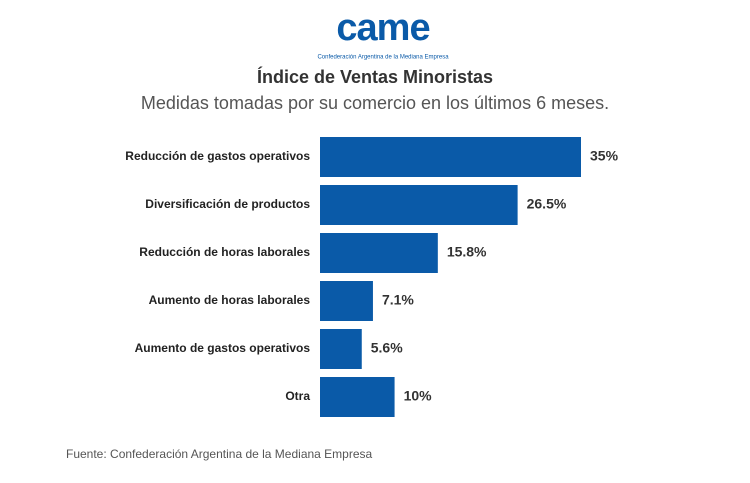  I want to click on chart-title: Índice de Ventas Minoristas, so click(375, 76).